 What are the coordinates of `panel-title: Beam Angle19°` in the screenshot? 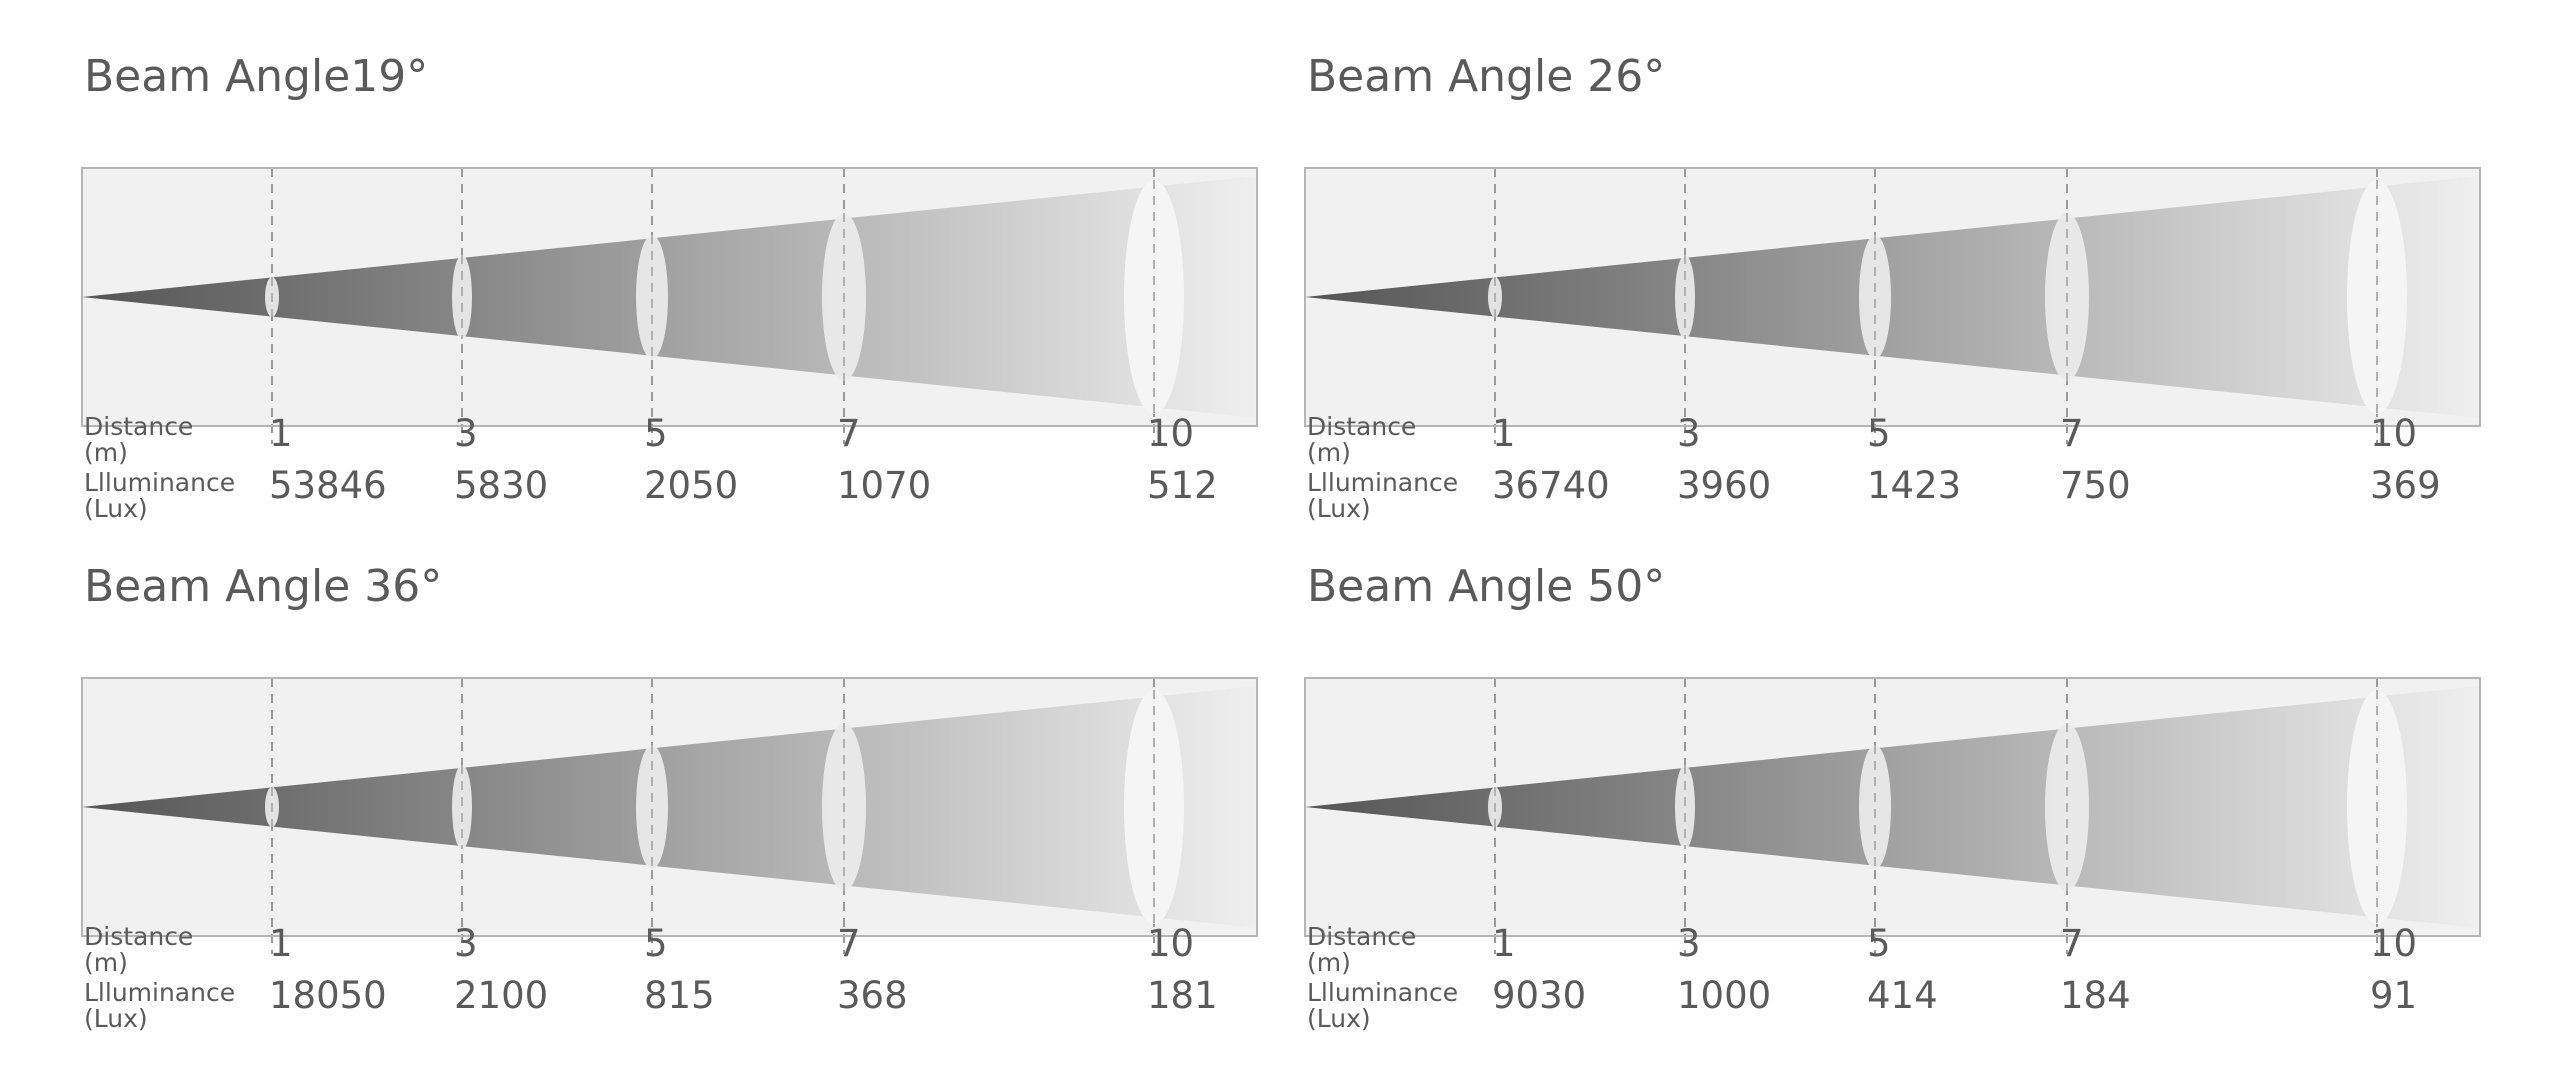 It's located at (256, 76).